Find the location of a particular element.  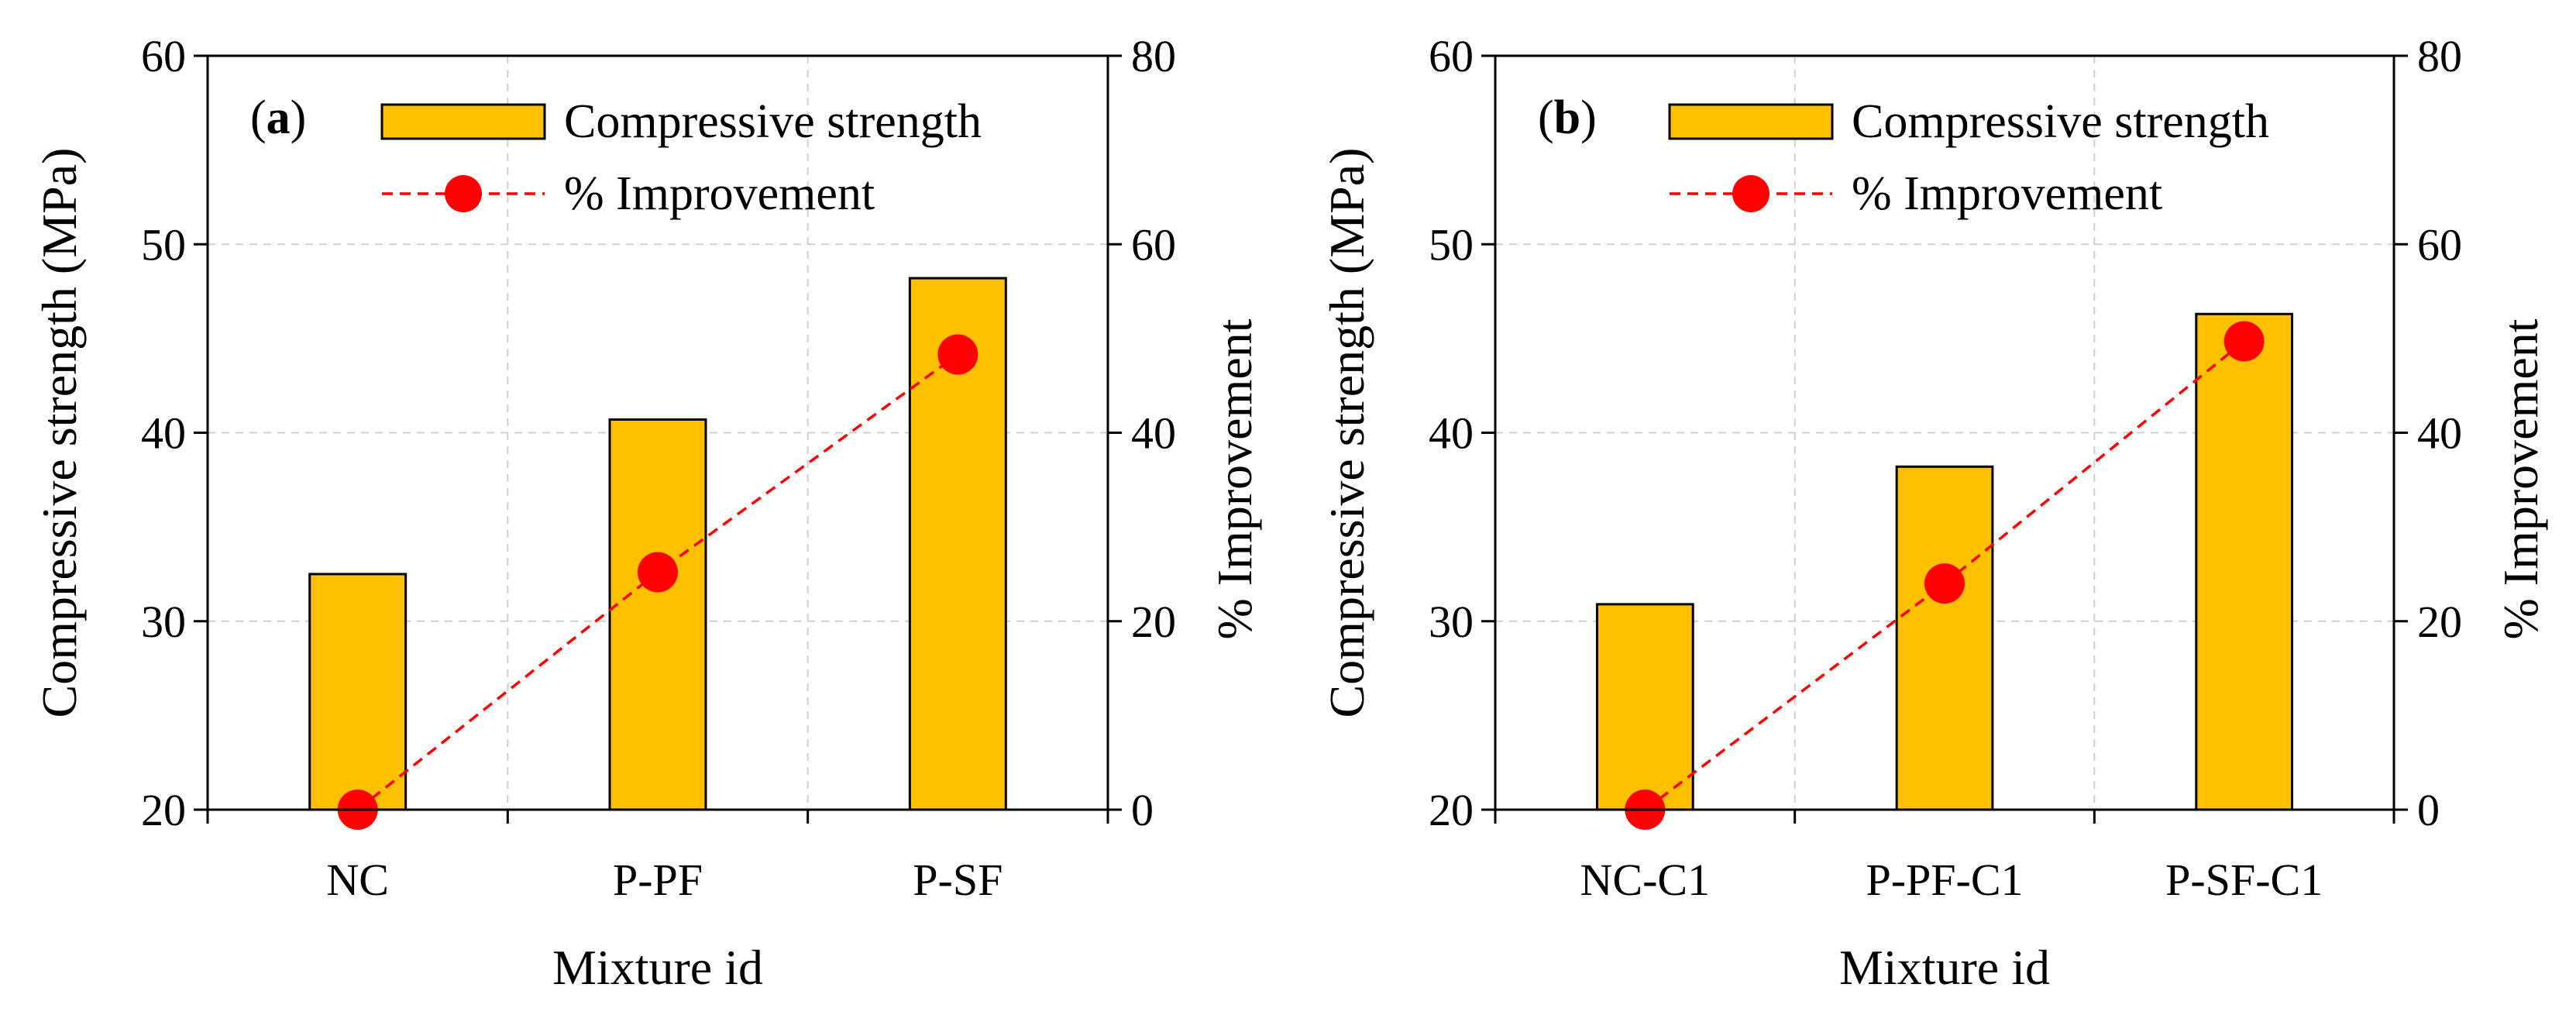

panel-label-letter: b is located at coordinates (1567, 117).